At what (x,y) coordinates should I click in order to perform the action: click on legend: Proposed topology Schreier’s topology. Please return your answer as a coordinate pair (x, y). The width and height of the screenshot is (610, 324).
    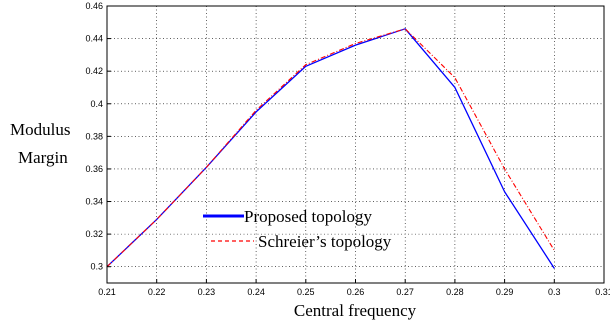
    Looking at the image, I should click on (297, 229).